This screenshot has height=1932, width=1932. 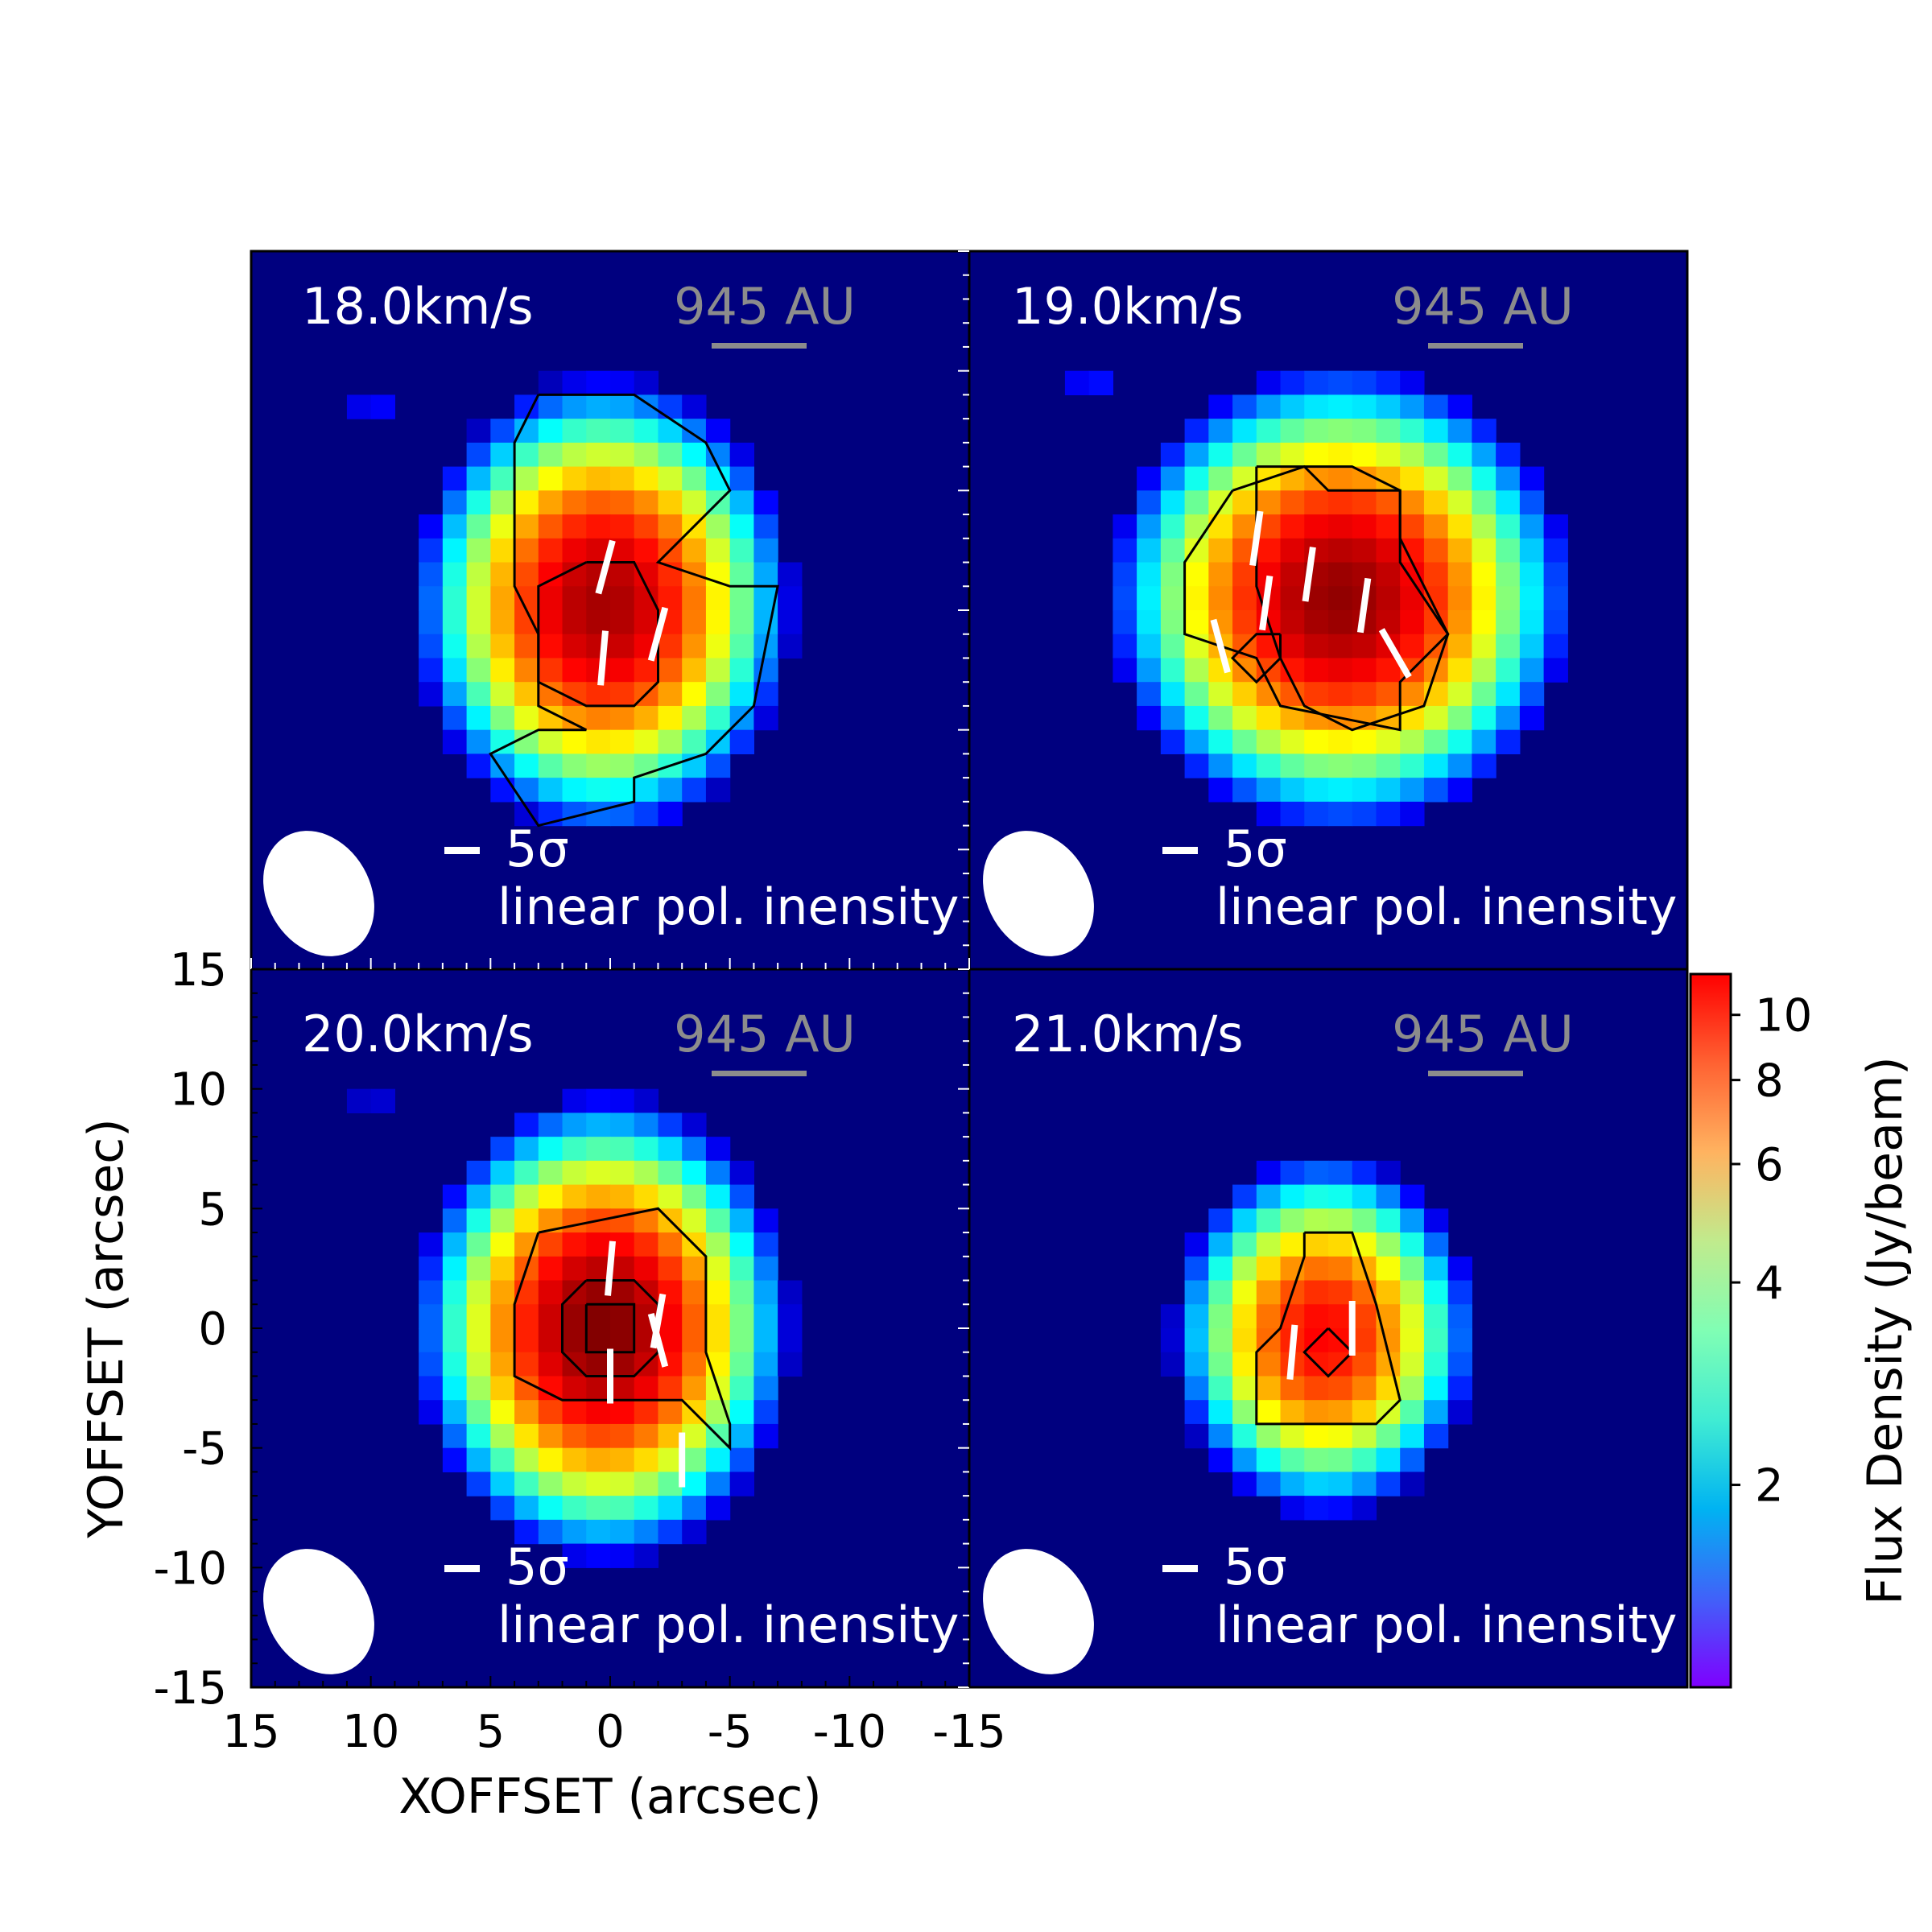 I want to click on velocity-label: 20.0km/s, so click(x=418, y=1034).